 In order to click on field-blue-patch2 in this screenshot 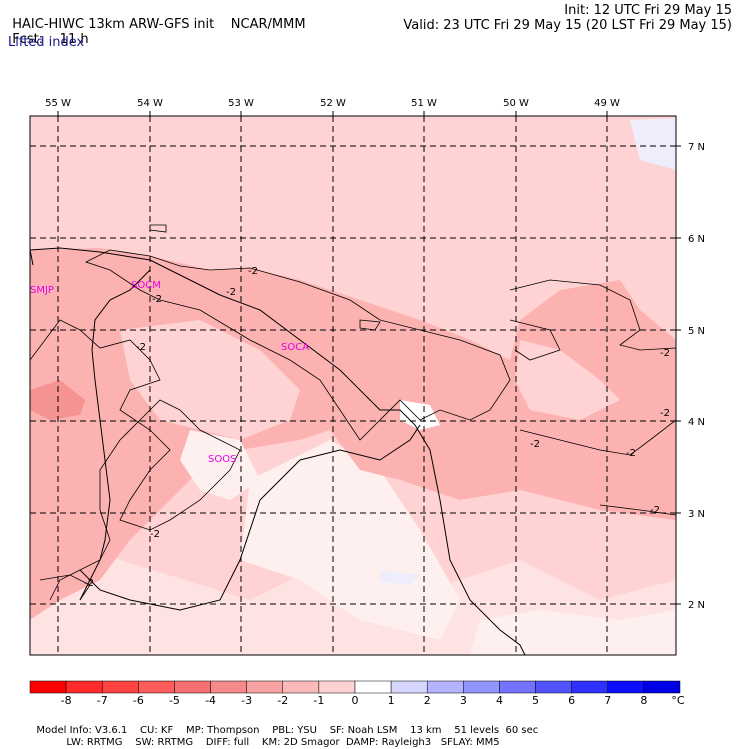, I will do `click(653, 144)`.